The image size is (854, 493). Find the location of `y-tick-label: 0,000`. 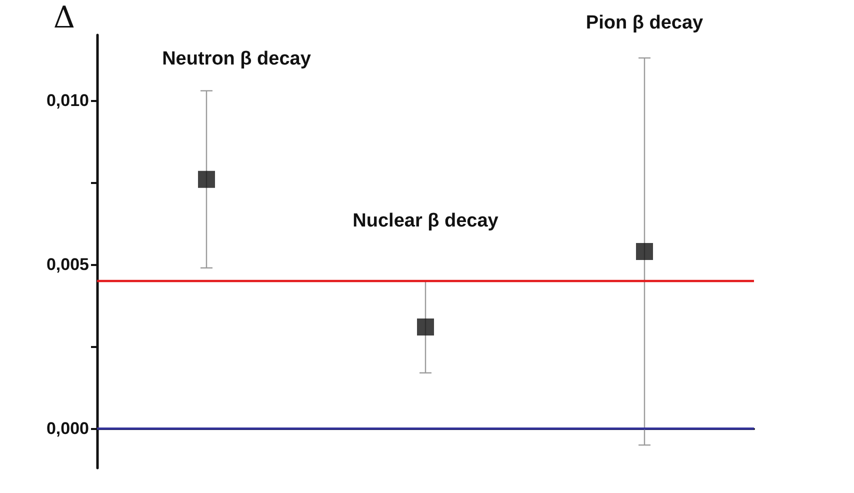

y-tick-label: 0,000 is located at coordinates (67, 428).